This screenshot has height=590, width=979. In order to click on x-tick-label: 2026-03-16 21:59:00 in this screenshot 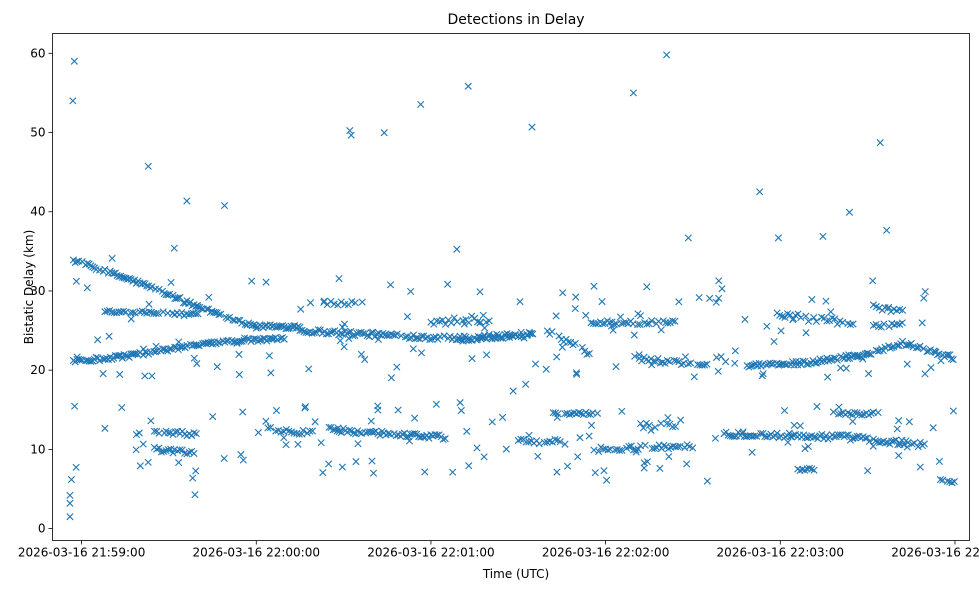, I will do `click(81, 553)`.